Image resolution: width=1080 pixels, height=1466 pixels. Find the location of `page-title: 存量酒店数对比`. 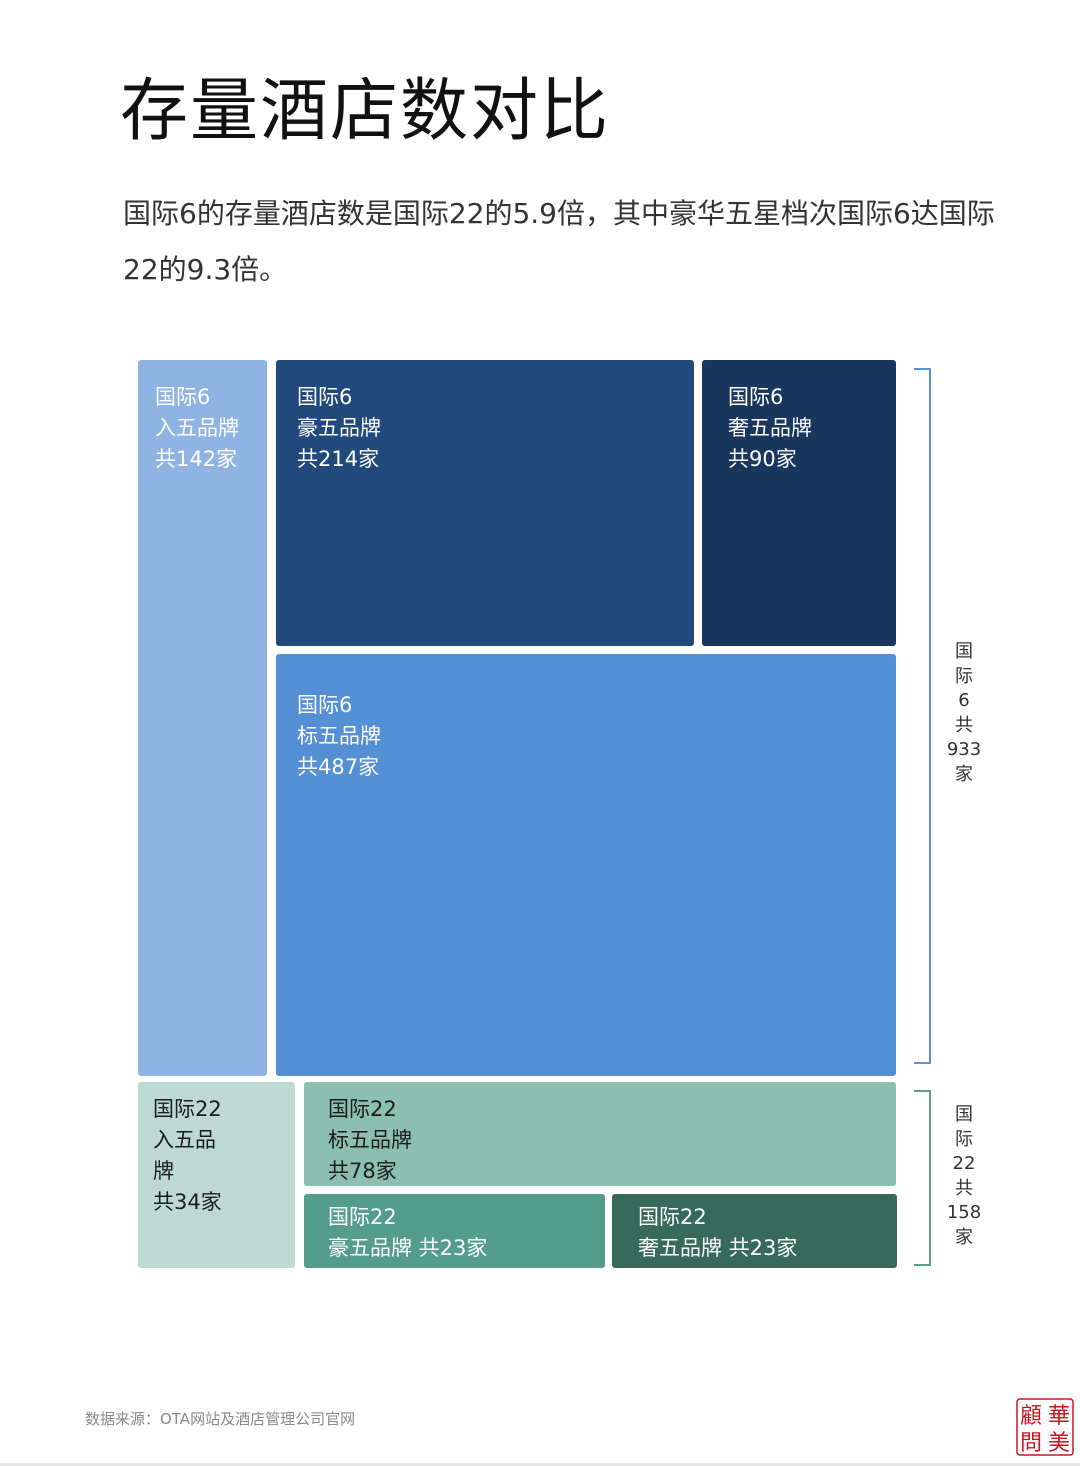

page-title: 存量酒店数对比 is located at coordinates (365, 111).